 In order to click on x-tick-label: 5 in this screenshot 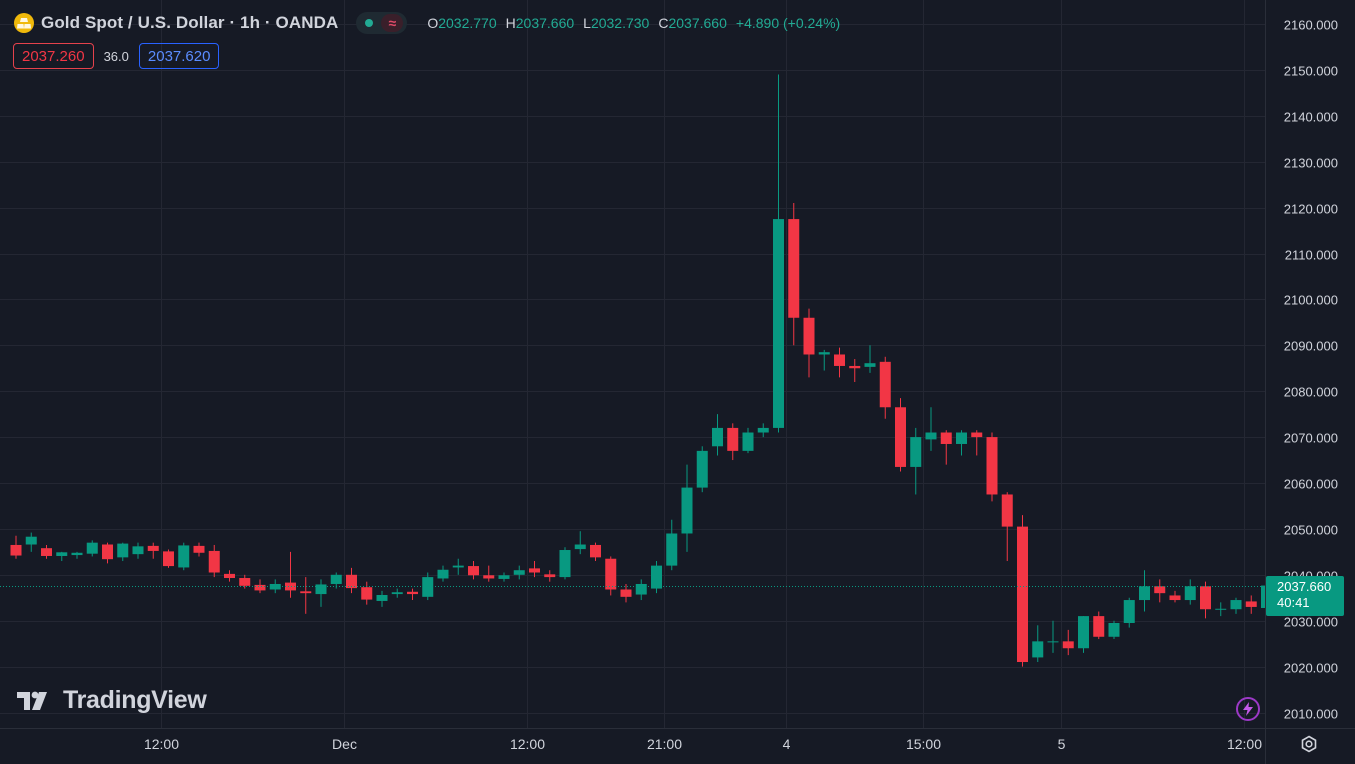, I will do `click(1062, 744)`.